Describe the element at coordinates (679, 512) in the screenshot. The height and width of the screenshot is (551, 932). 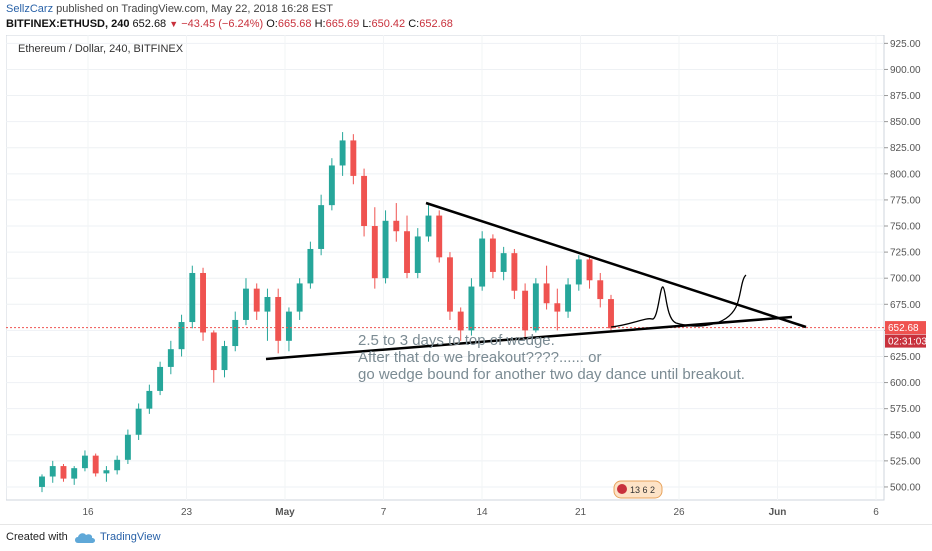
I see `x-tick-label: 26` at that location.